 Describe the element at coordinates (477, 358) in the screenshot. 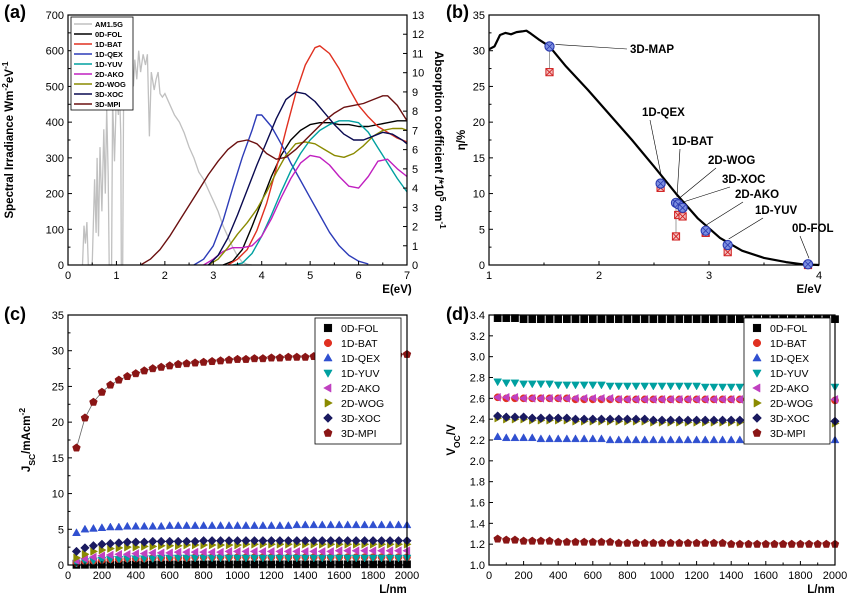

I see `y-tick-label: 3.0` at that location.